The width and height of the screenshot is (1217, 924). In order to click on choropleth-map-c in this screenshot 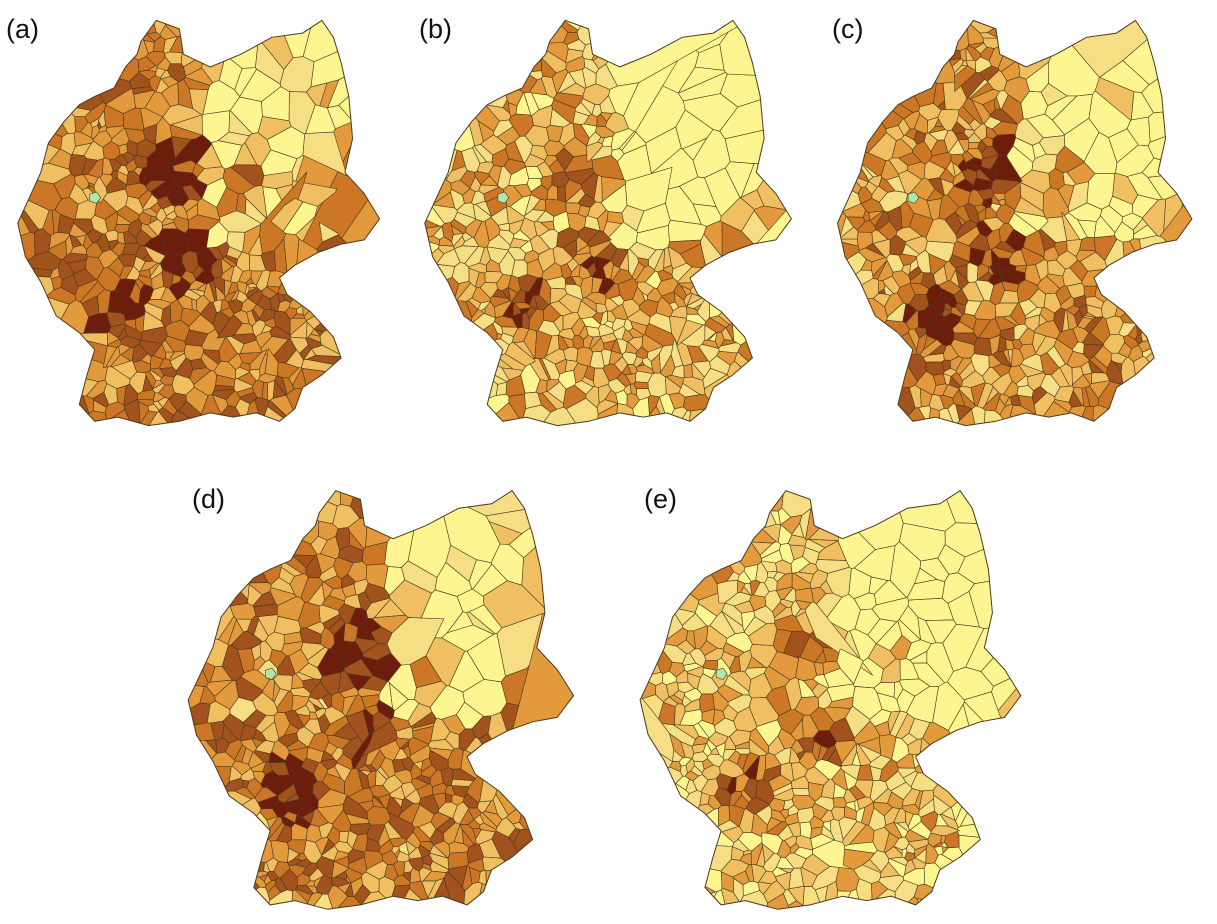, I will do `click(1014, 223)`.